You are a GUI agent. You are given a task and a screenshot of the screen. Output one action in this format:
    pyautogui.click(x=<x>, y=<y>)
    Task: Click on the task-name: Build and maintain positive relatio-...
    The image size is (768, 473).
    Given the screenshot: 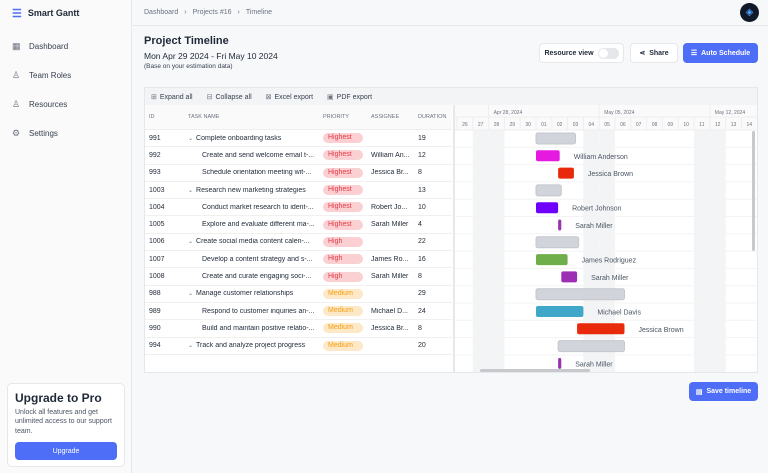 What is the action you would take?
    pyautogui.click(x=251, y=328)
    